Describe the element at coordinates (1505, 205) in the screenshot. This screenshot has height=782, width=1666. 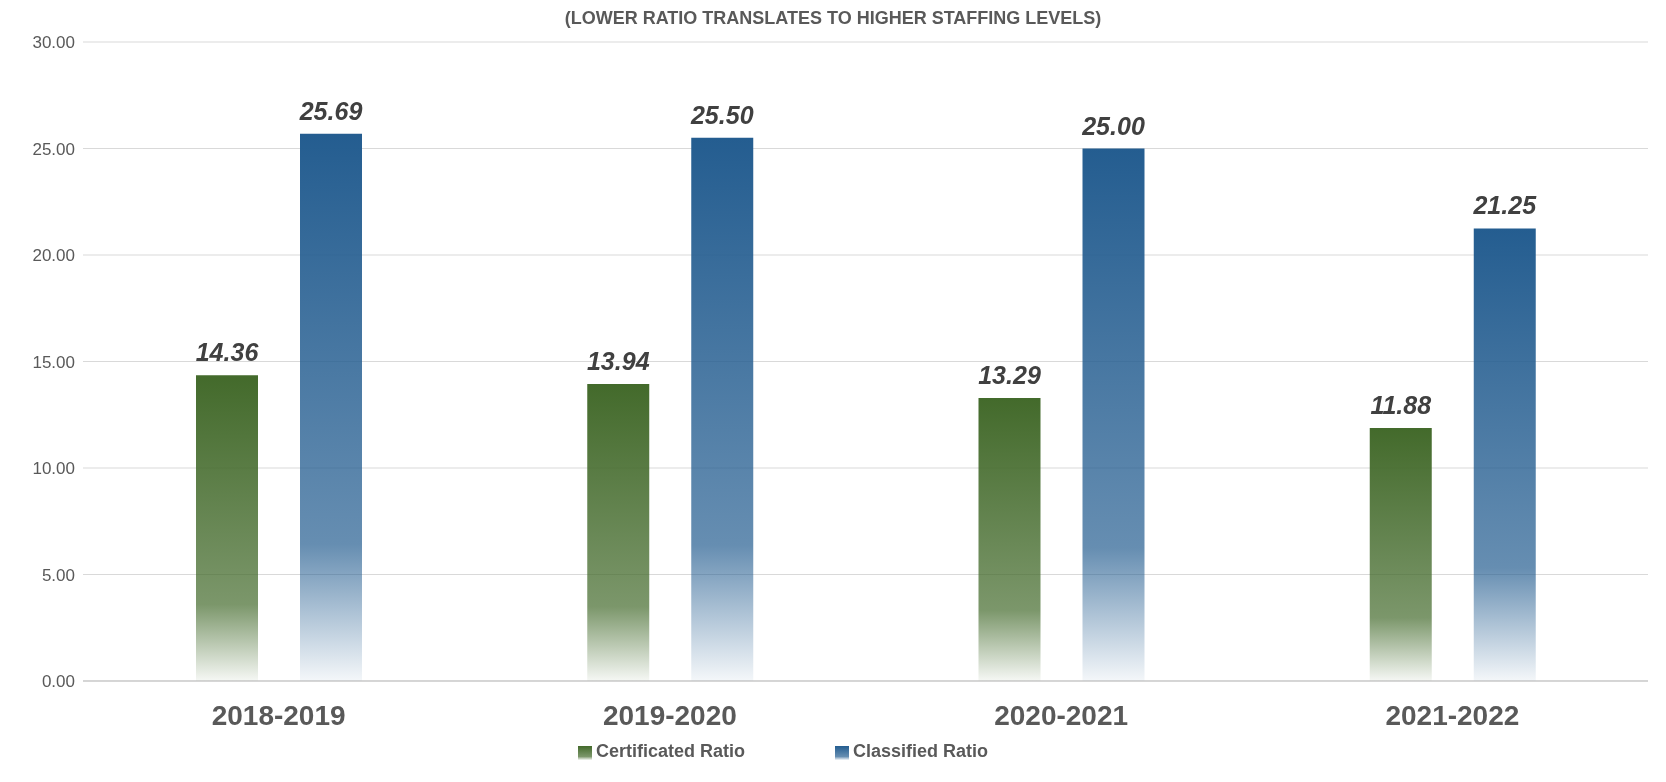
I see `data-label: 21.25` at that location.